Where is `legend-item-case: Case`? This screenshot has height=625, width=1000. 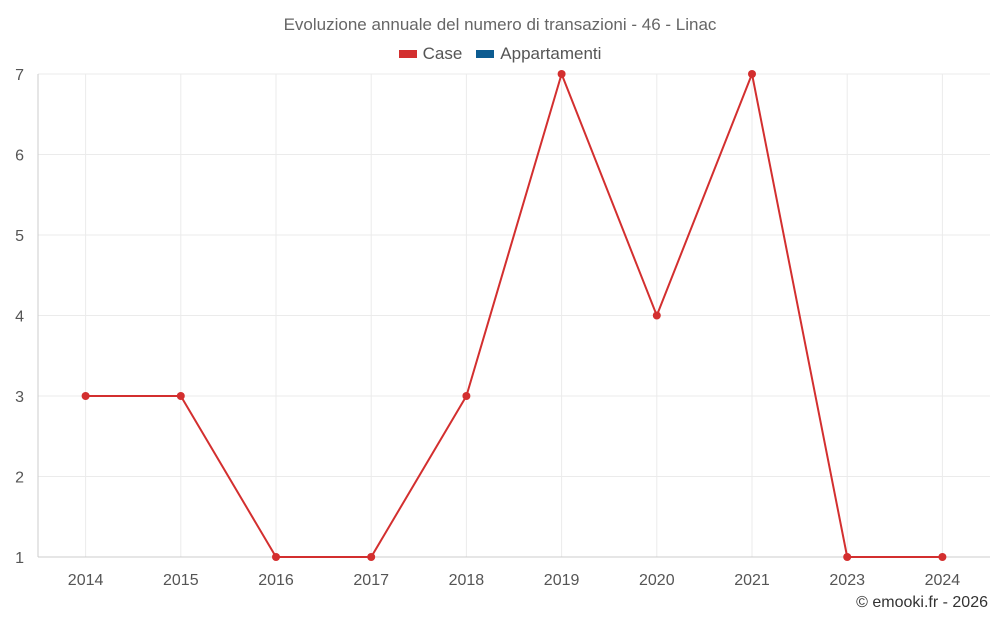 legend-item-case: Case is located at coordinates (430, 54).